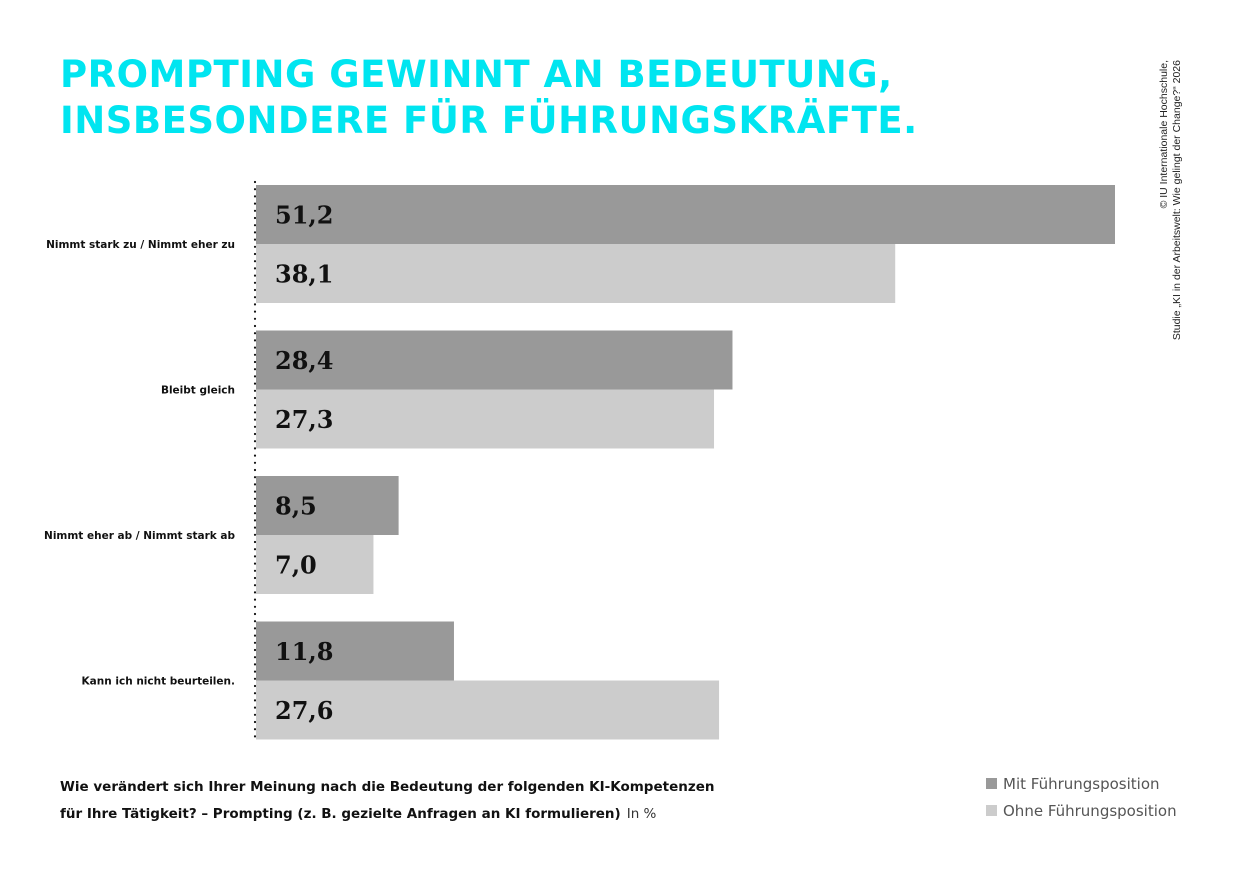 This screenshot has width=1240, height=874. I want to click on value-label-cannot-judge-with-leadership: 11,8, so click(304, 651).